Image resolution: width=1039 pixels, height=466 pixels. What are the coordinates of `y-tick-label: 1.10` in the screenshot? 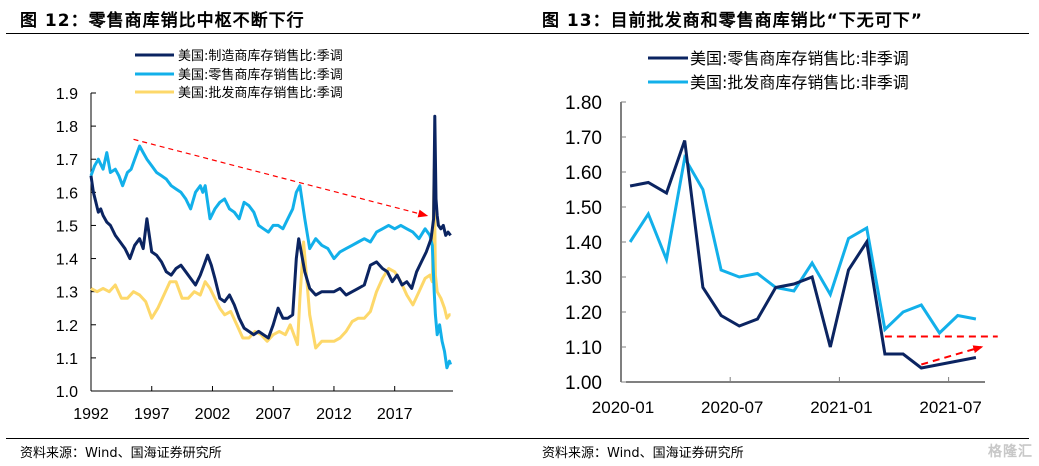 It's located at (583, 348).